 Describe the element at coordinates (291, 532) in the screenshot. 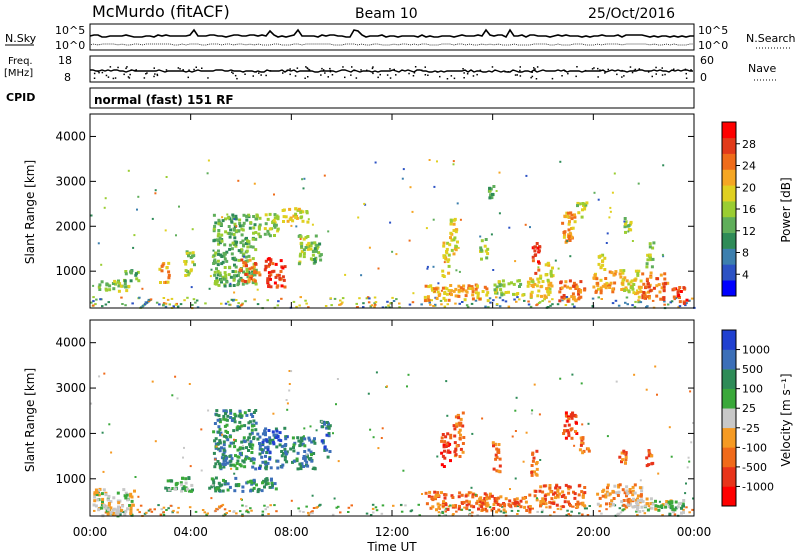

I see `x-tick-label: 08:00` at that location.